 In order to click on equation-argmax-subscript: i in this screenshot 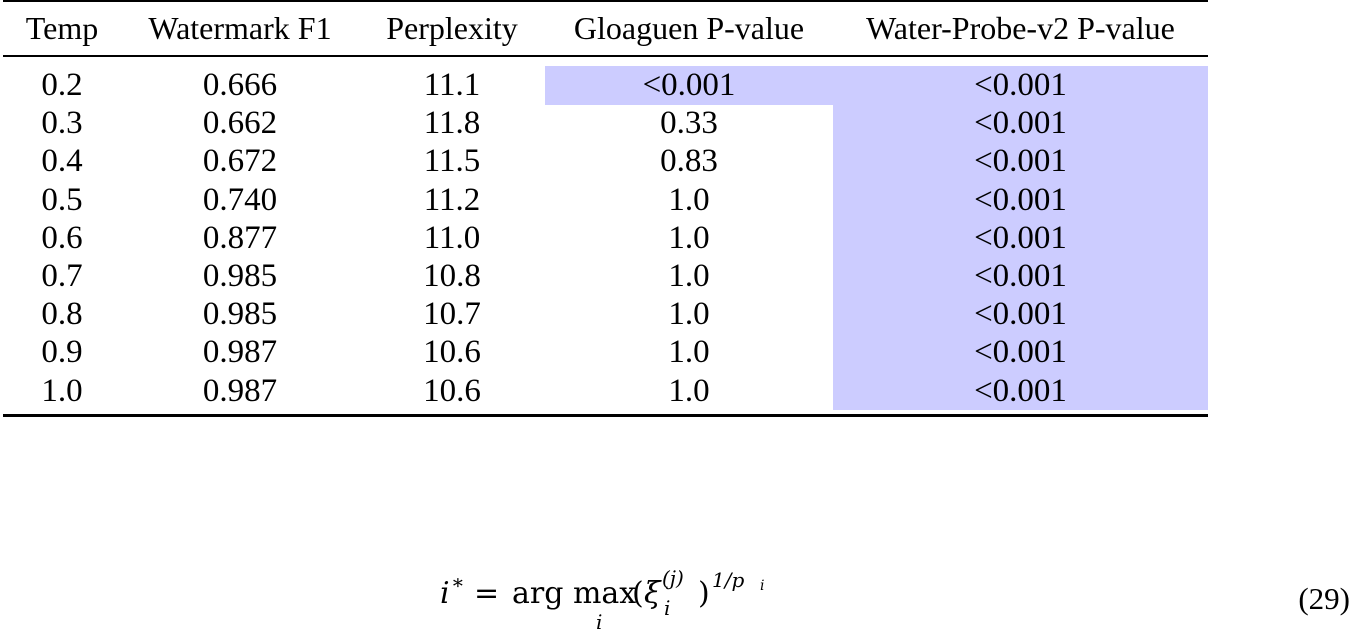, I will do `click(599, 622)`.